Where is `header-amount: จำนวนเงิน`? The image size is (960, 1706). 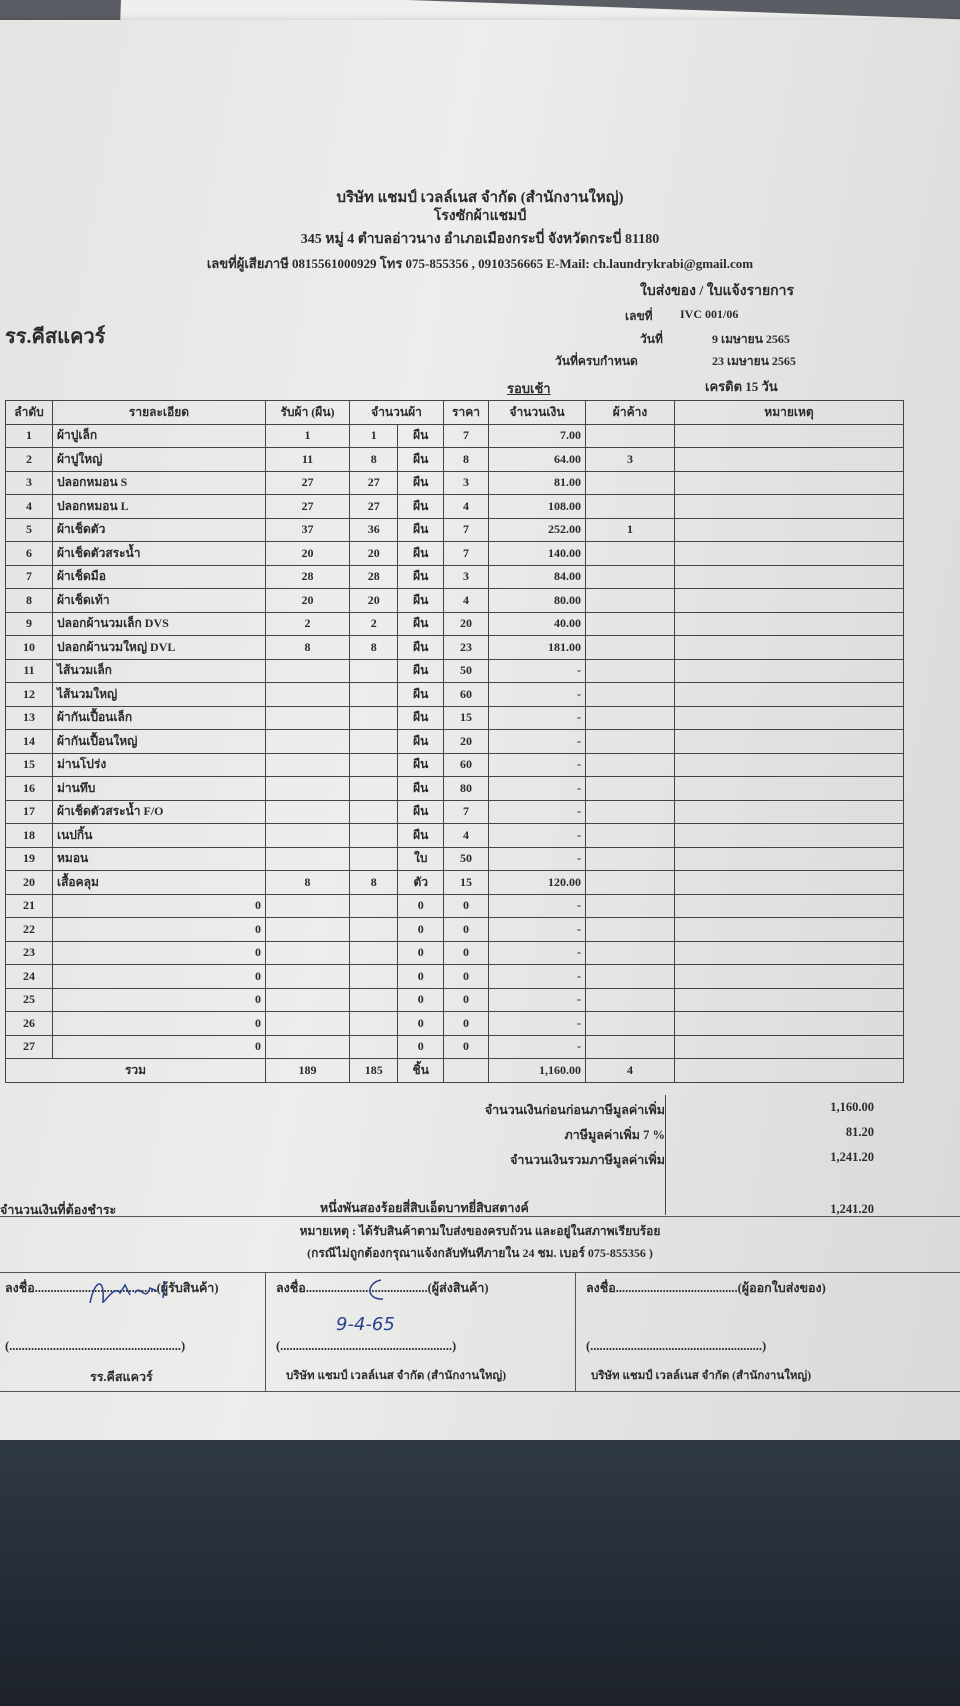
header-amount: จำนวนเงิน is located at coordinates (537, 412).